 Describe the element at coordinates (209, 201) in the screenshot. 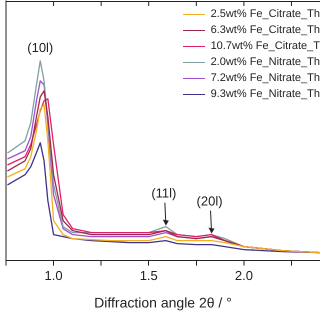

I see `annotation: (20l)` at that location.